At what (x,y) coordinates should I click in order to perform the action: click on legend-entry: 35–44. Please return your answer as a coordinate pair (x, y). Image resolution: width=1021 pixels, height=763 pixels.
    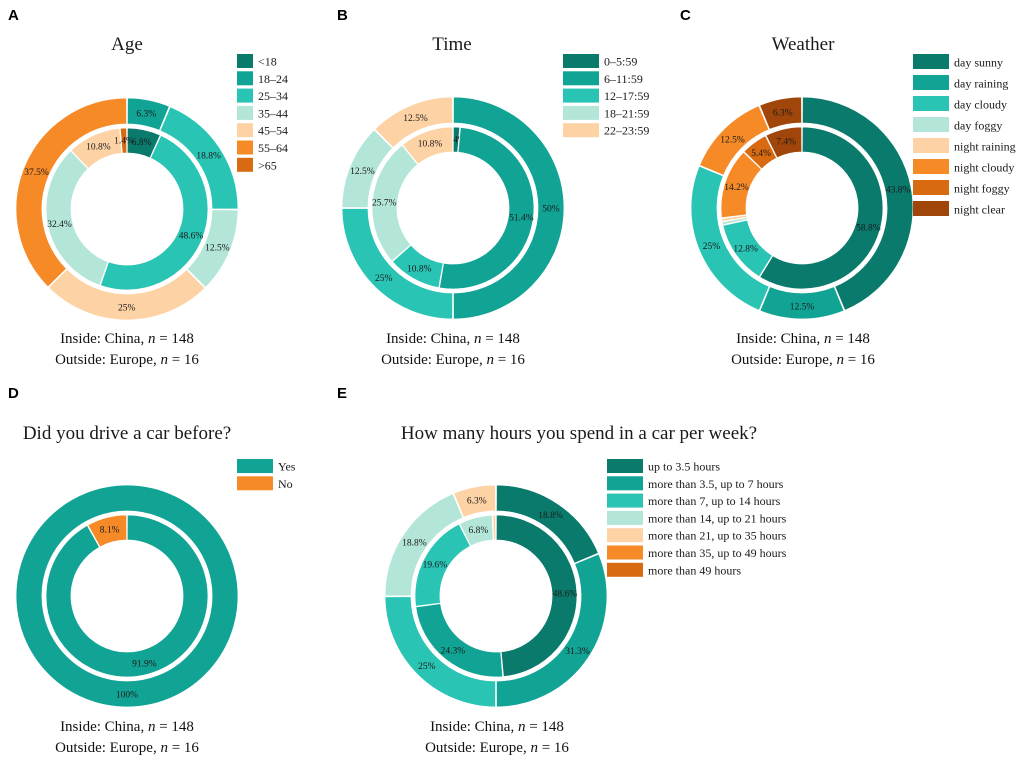
    Looking at the image, I should click on (273, 113).